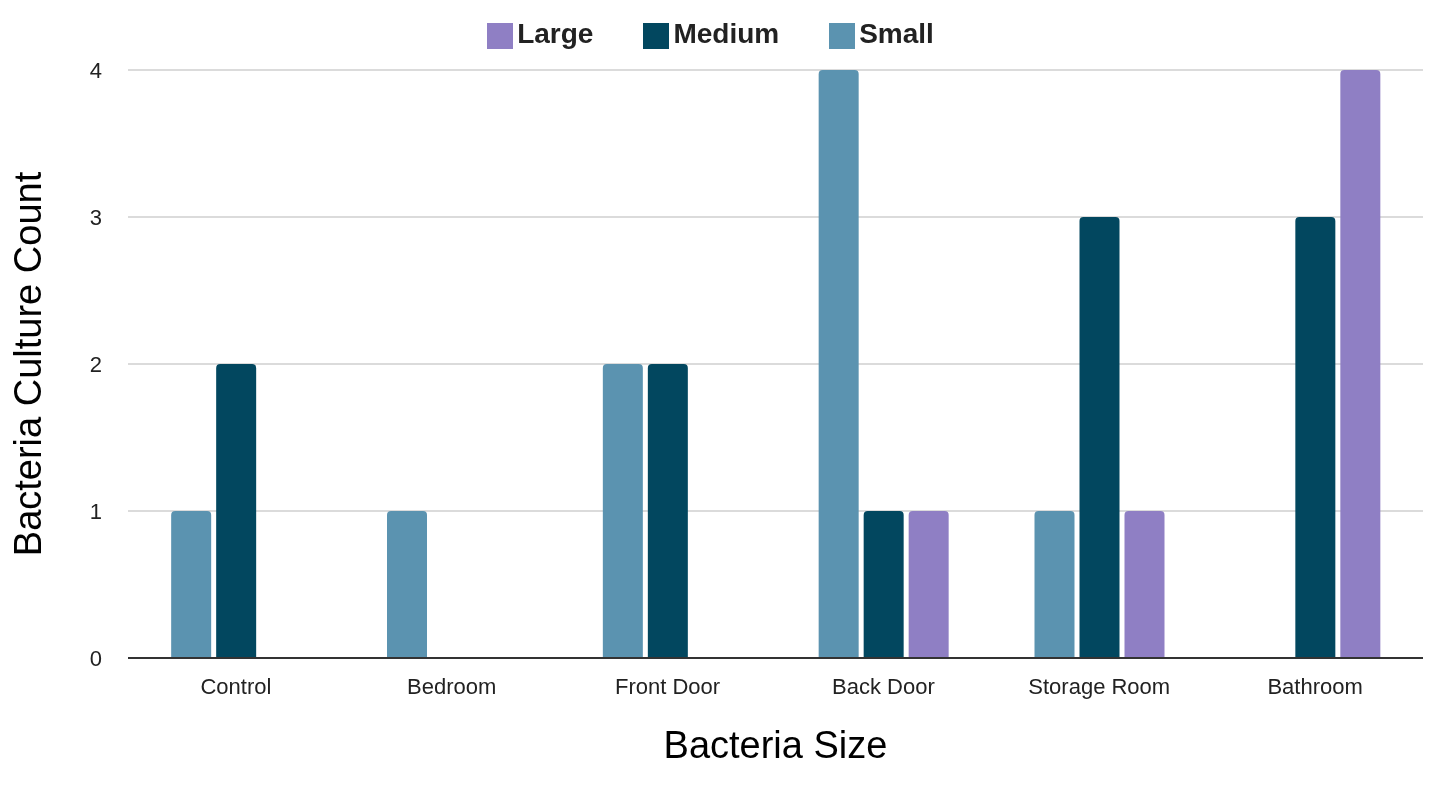 The image size is (1437, 785). I want to click on y-tick-label: 4, so click(95, 70).